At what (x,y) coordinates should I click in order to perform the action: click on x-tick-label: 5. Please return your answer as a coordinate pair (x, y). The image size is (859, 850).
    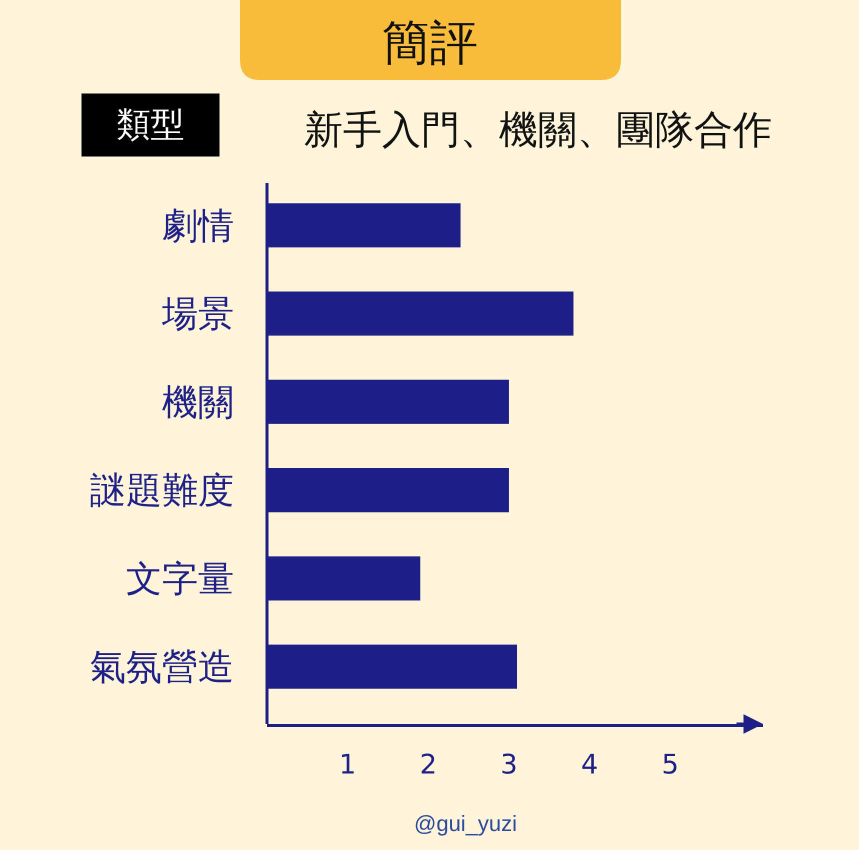
    Looking at the image, I should click on (670, 764).